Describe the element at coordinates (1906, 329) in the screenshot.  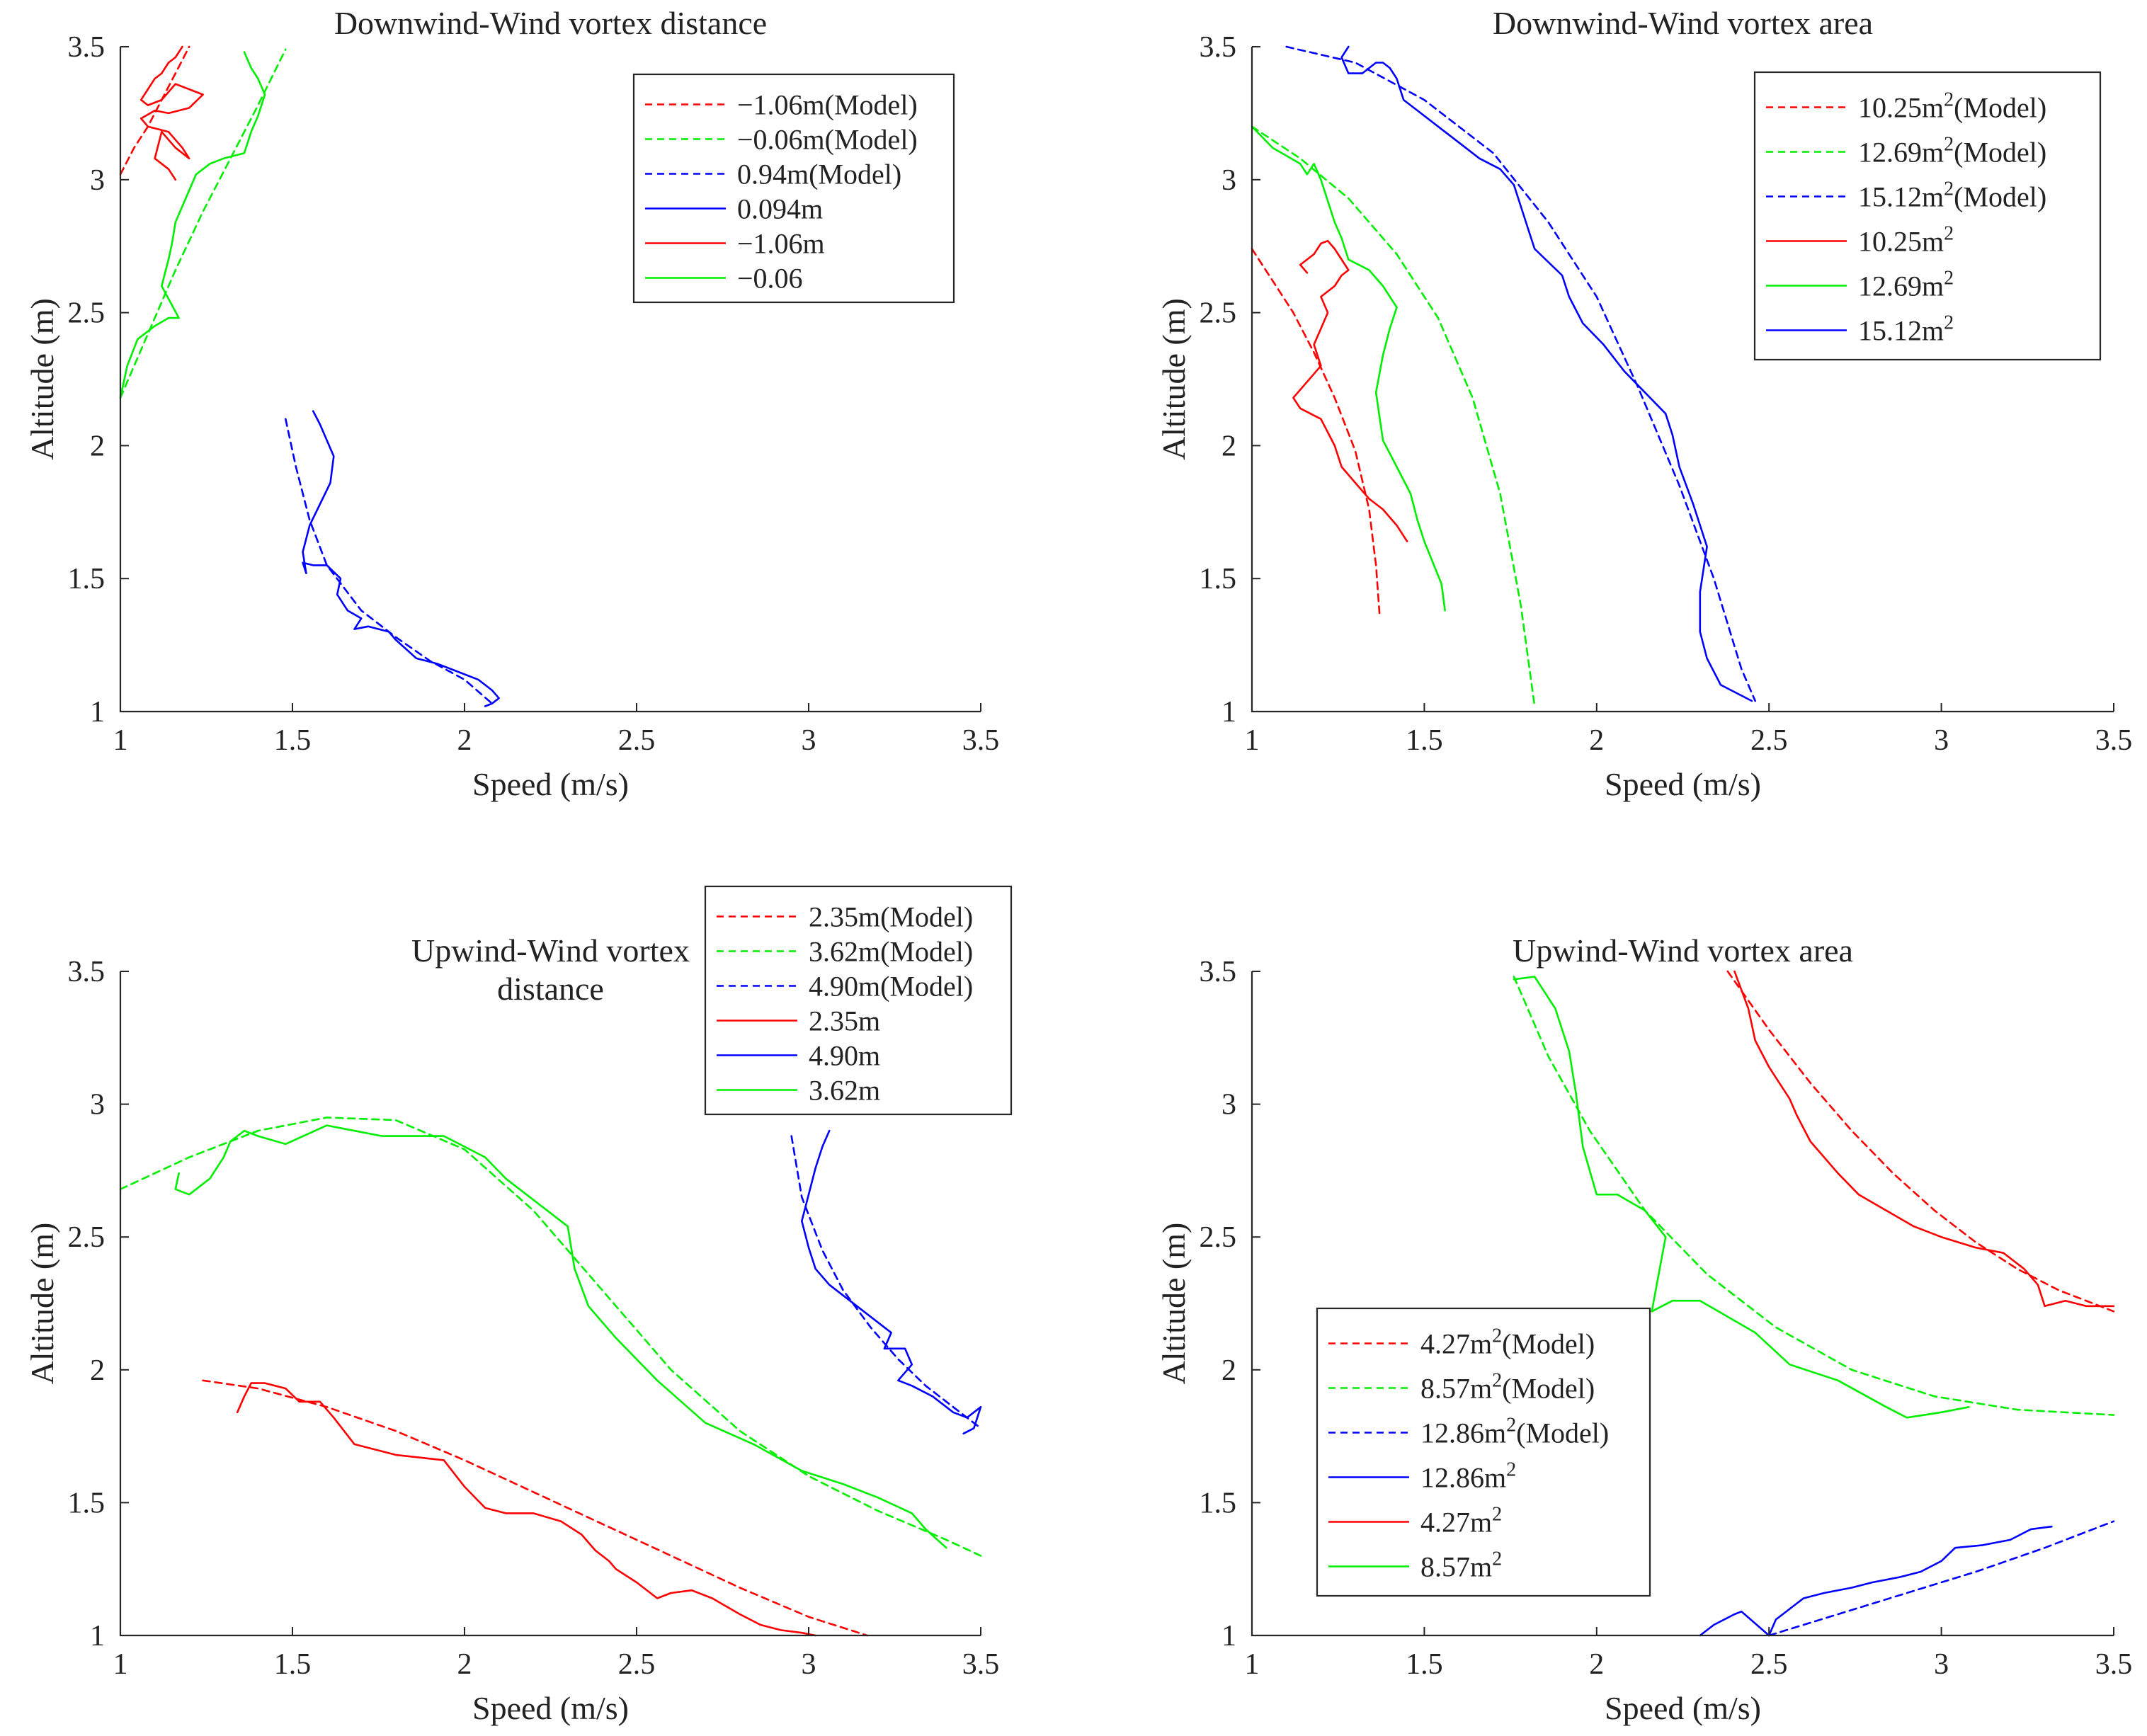
I see `legend-label: 15.12m2` at that location.